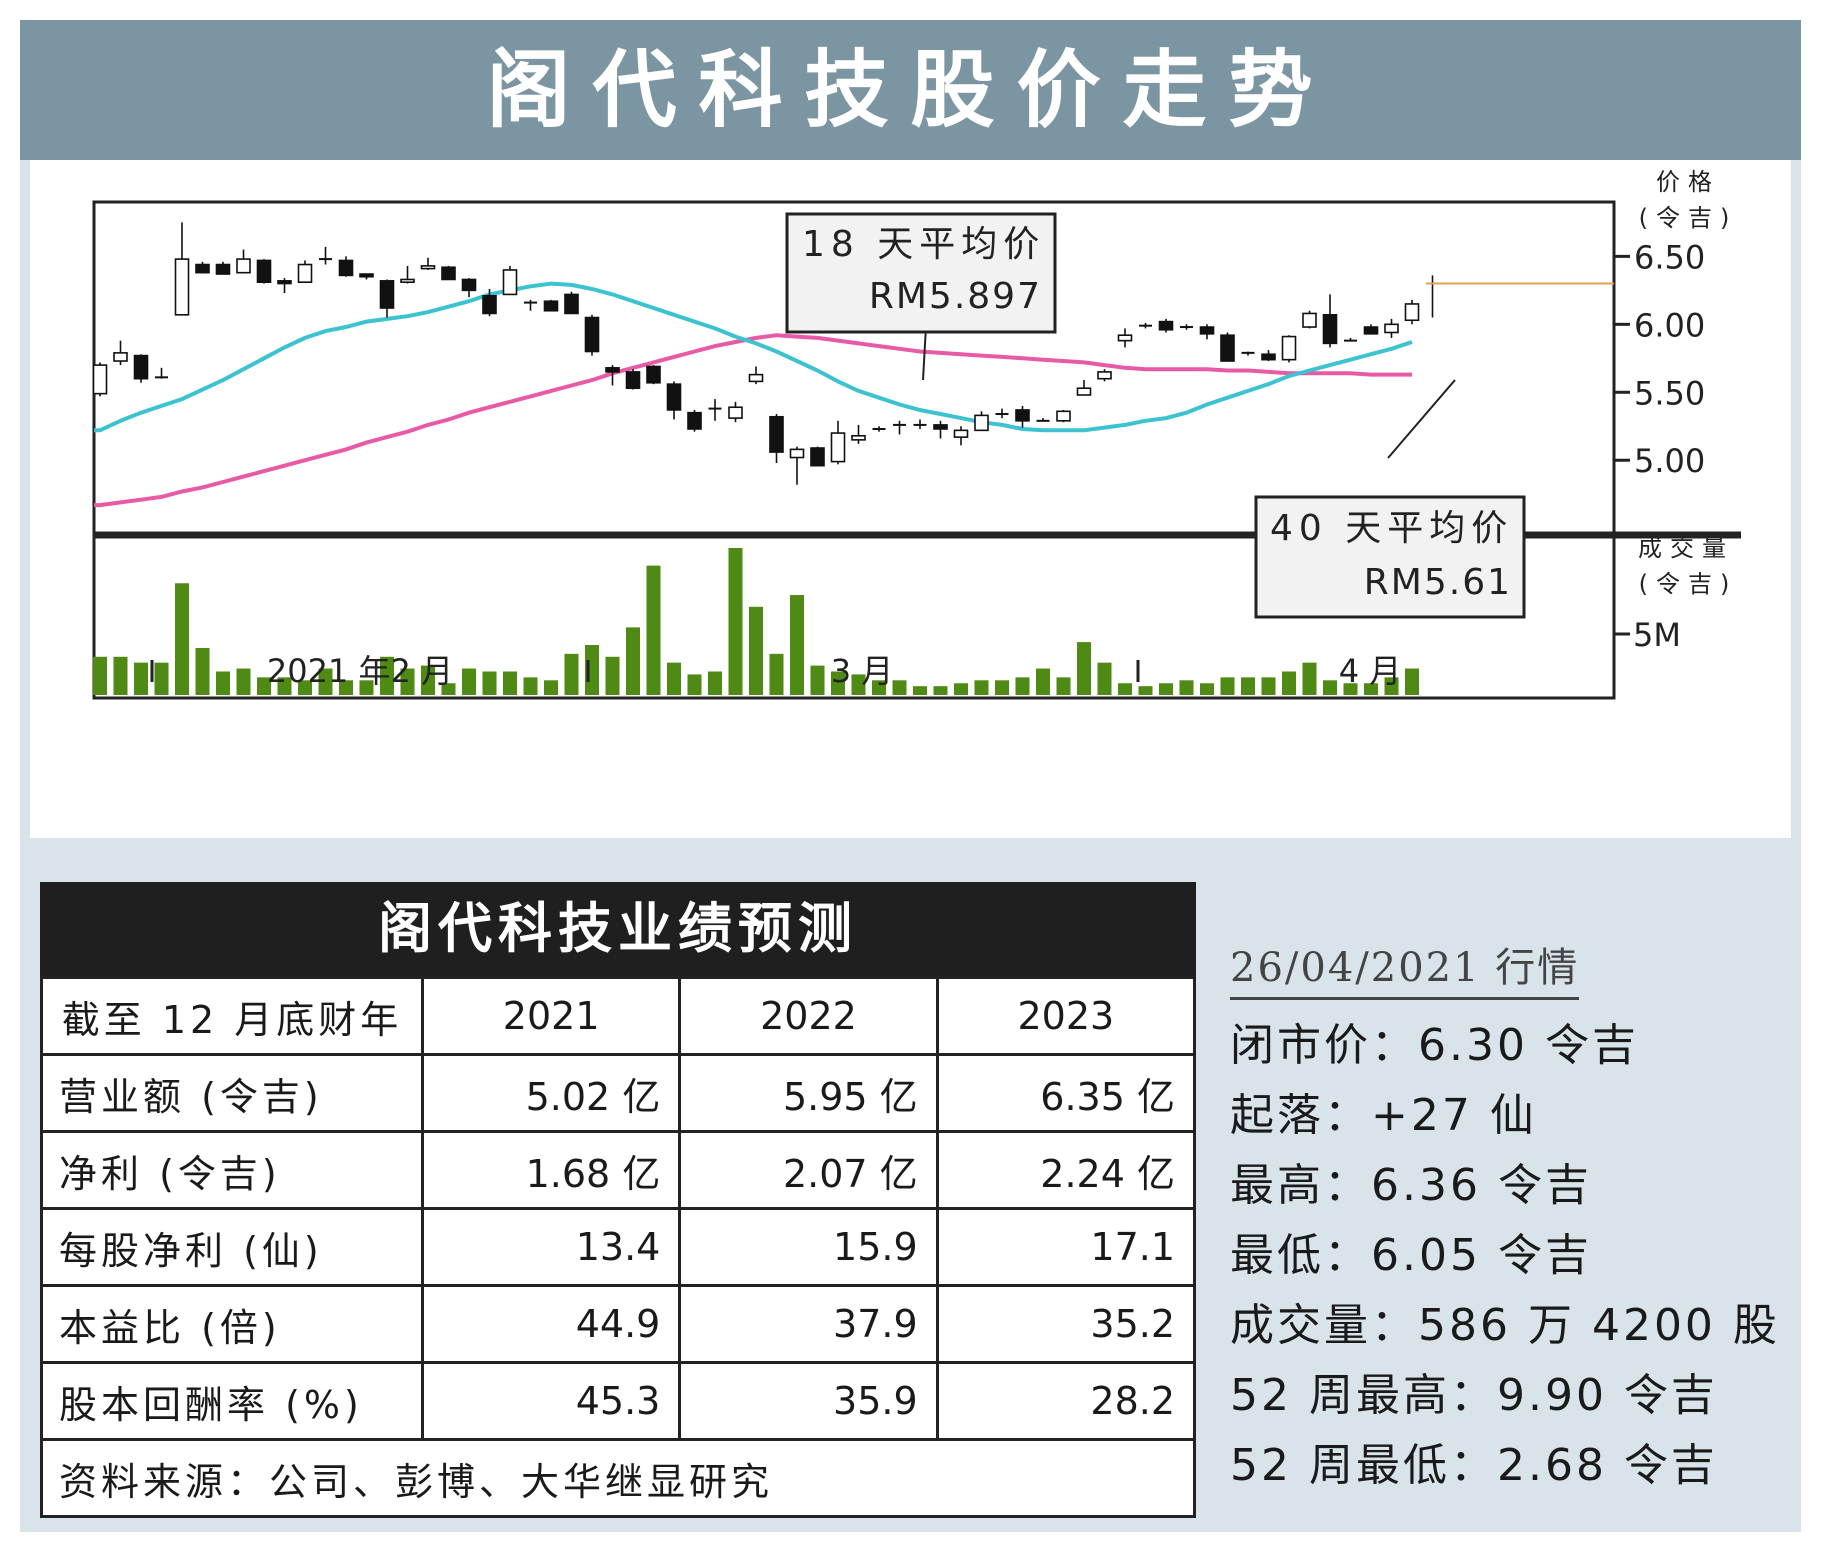 This screenshot has height=1552, width=1821. I want to click on volume-tick-label: 5M, so click(1657, 635).